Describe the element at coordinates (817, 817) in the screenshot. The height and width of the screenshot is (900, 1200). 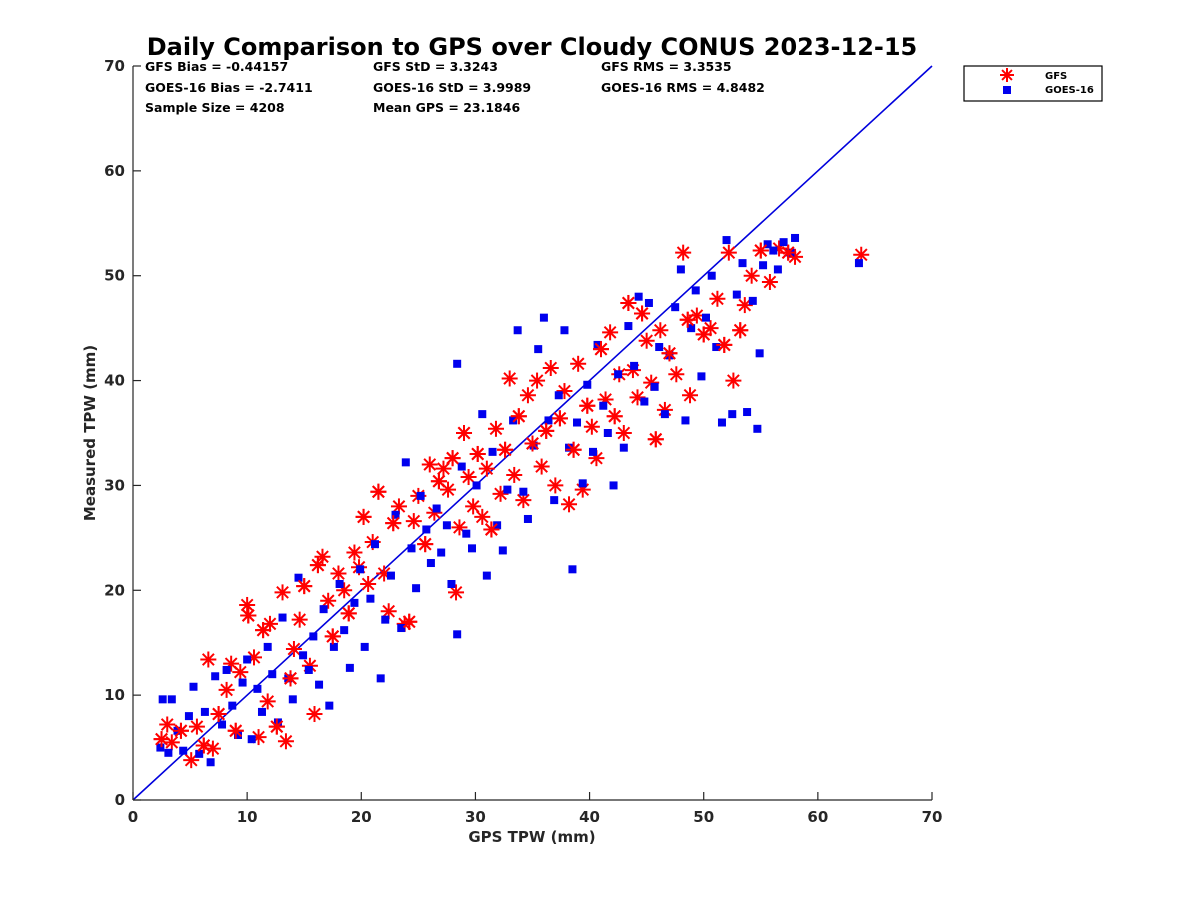
I see `x-tick-label: 60` at that location.